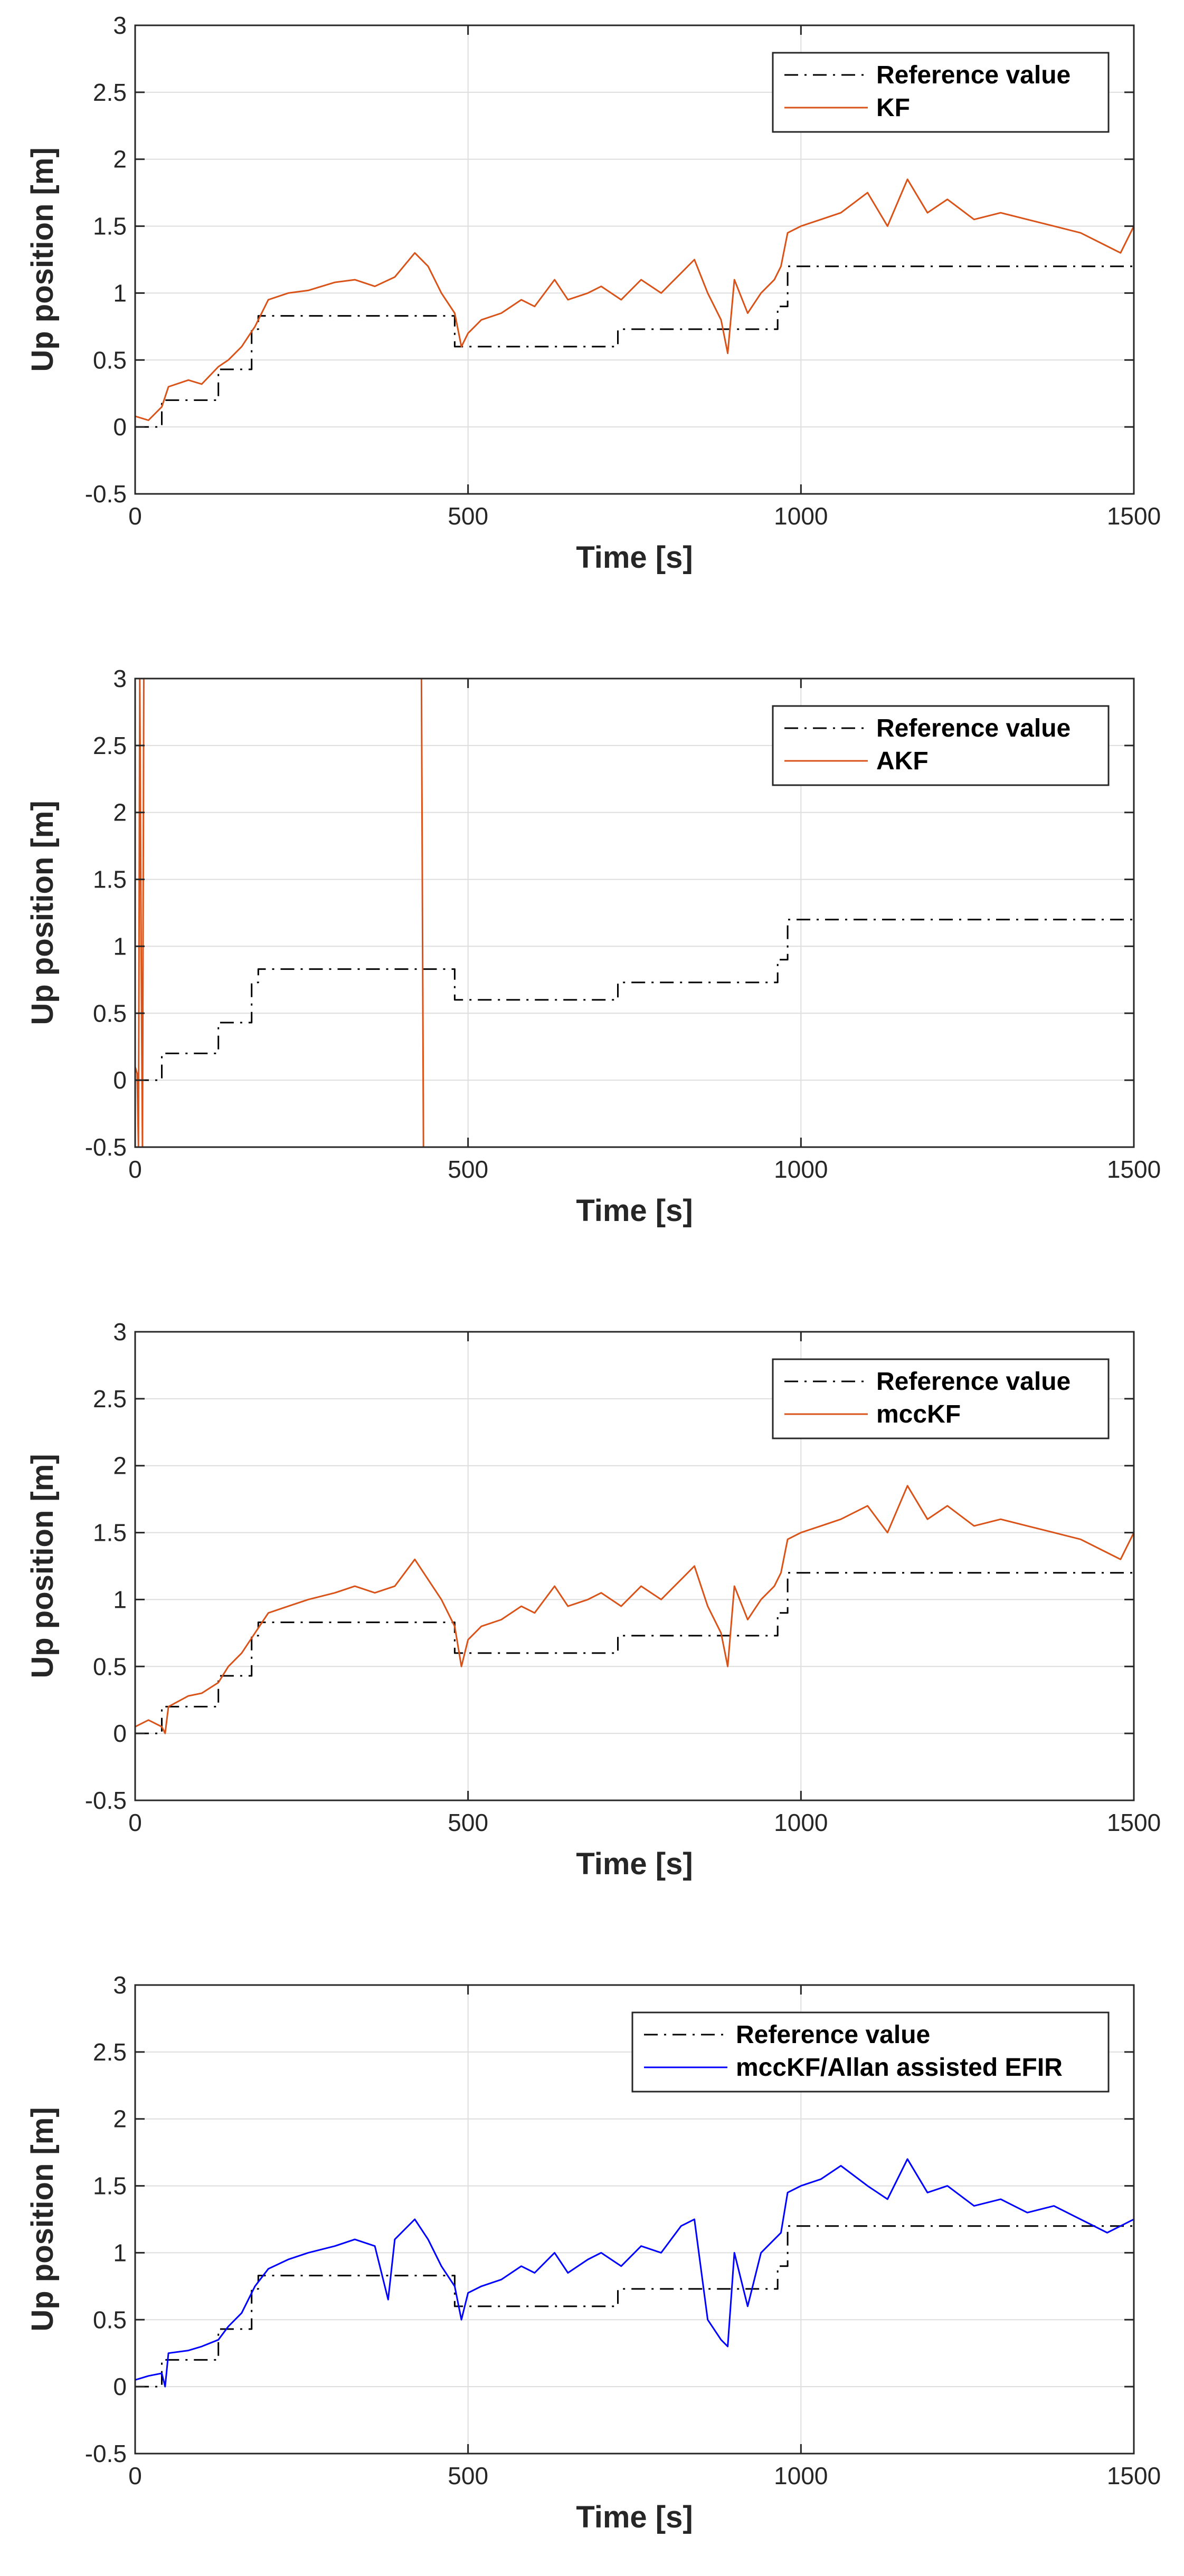 The width and height of the screenshot is (1184, 2576). I want to click on legend: Reference value mccKF, so click(941, 1398).